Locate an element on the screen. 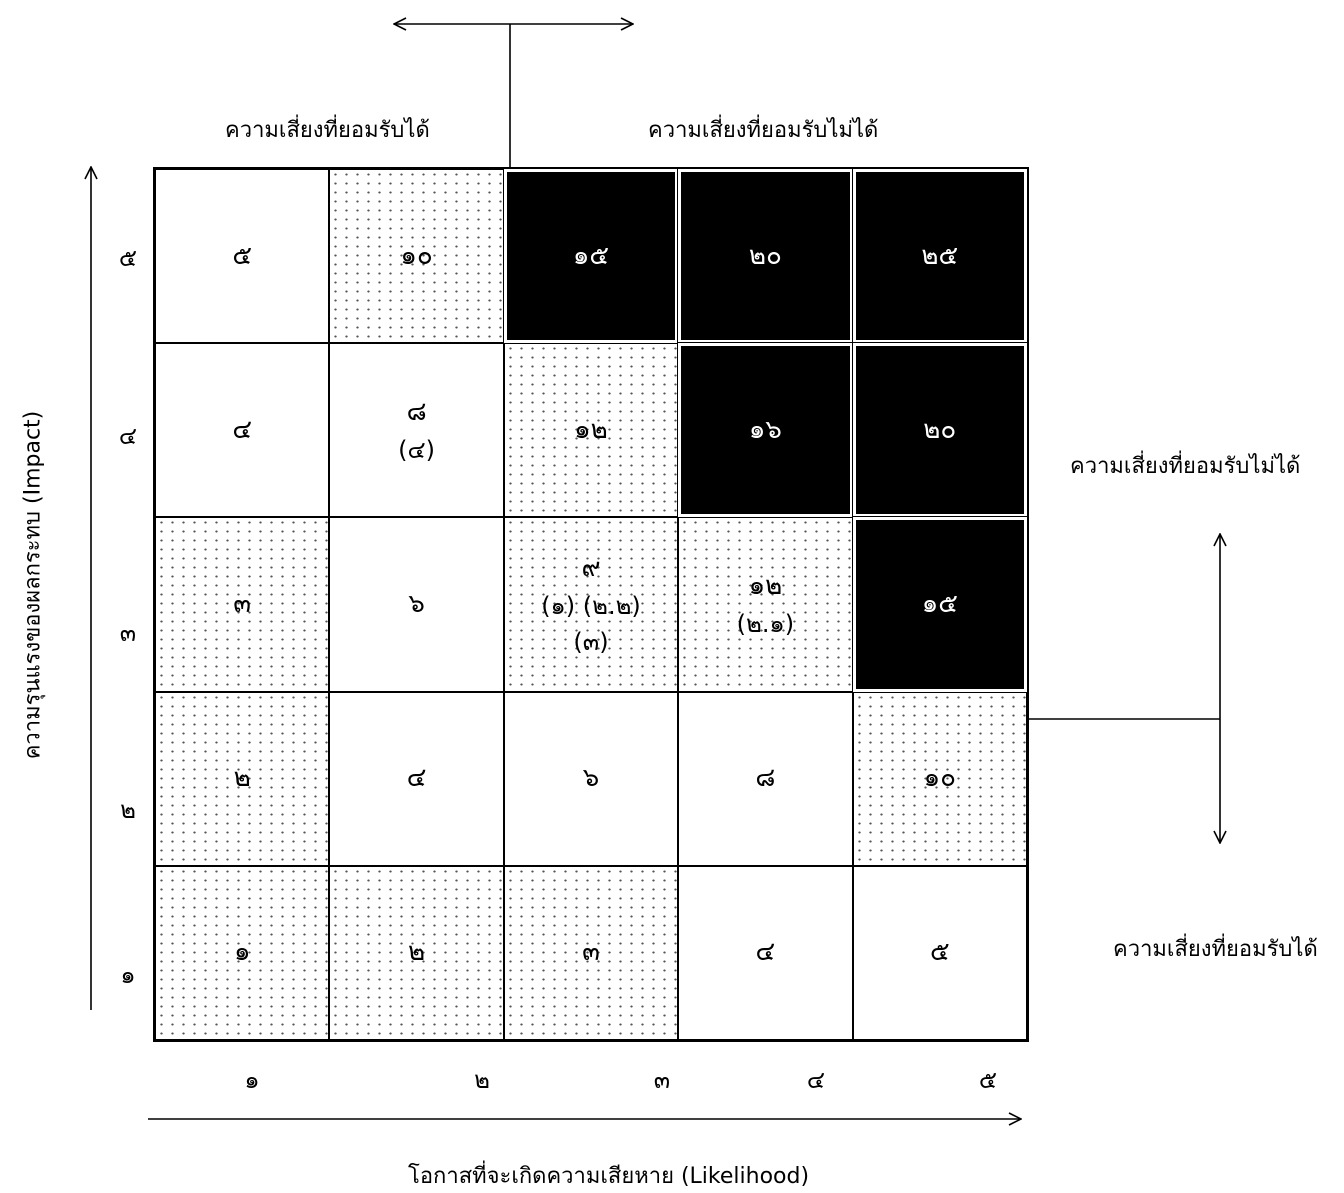  matrix-cell: ๘ (๔) is located at coordinates (416, 430).